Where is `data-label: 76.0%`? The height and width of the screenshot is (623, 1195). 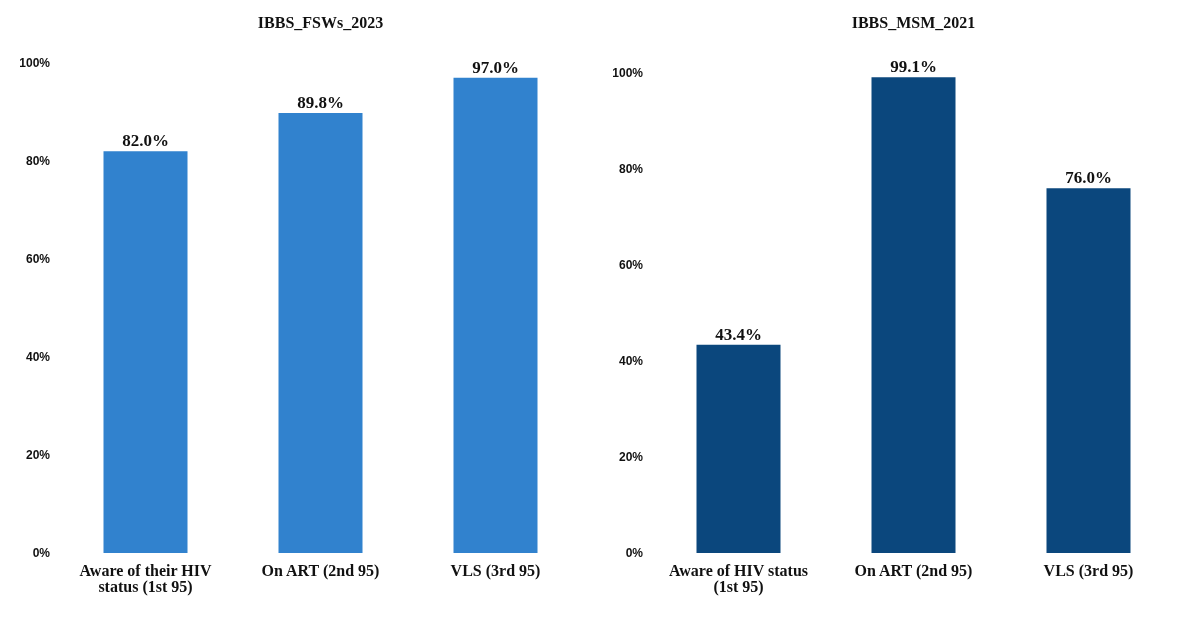
data-label: 76.0% is located at coordinates (1088, 178).